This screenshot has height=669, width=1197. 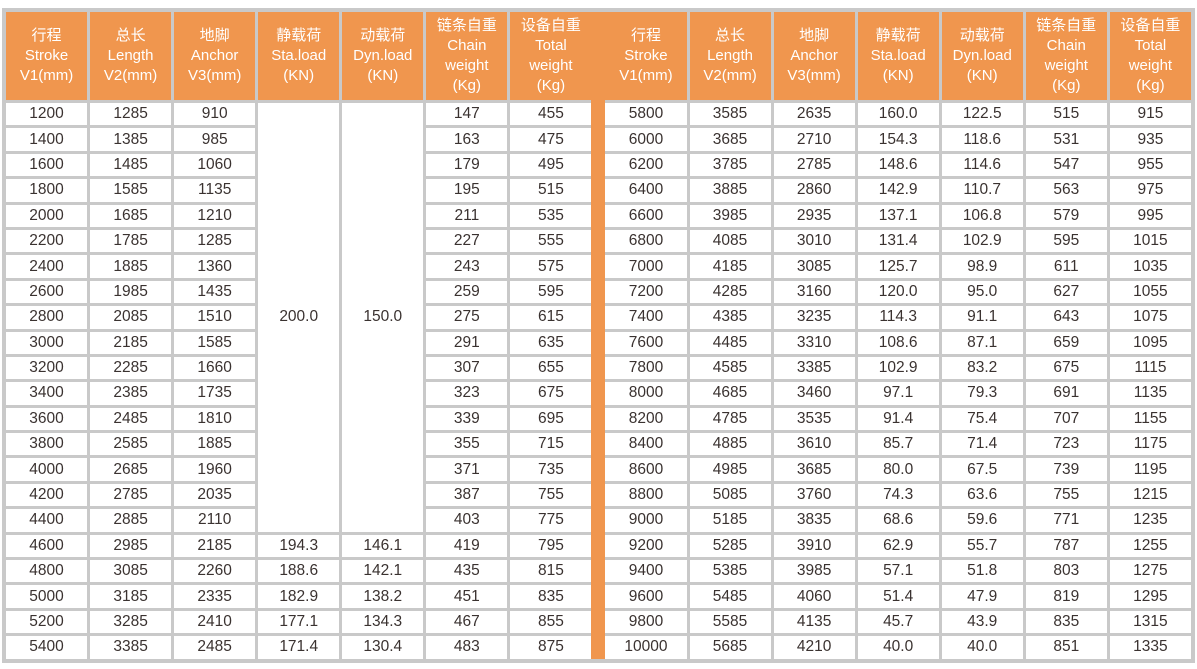 What do you see at coordinates (982, 444) in the screenshot?
I see `table-cell: 71.4` at bounding box center [982, 444].